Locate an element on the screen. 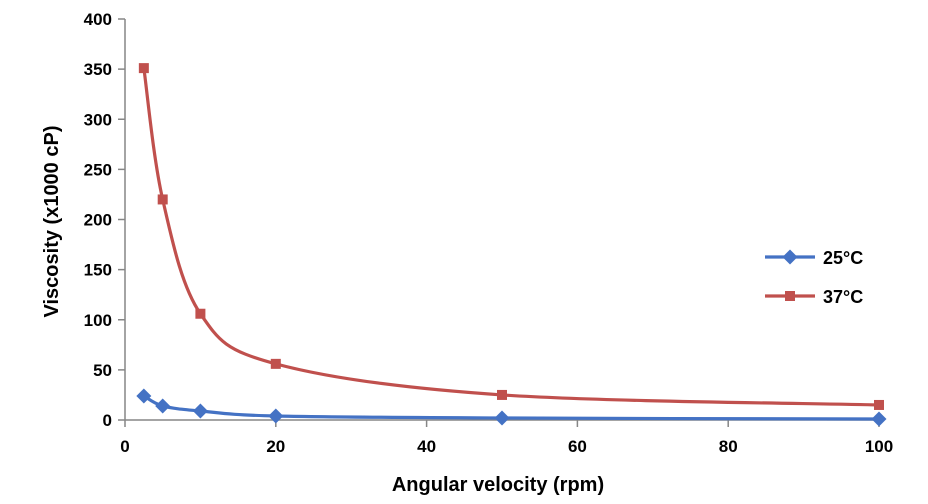  y-tick-label: 0 is located at coordinates (107, 420).